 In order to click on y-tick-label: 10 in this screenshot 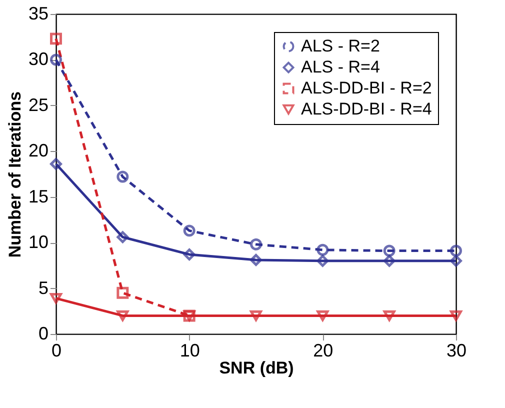, I will do `click(38, 242)`.